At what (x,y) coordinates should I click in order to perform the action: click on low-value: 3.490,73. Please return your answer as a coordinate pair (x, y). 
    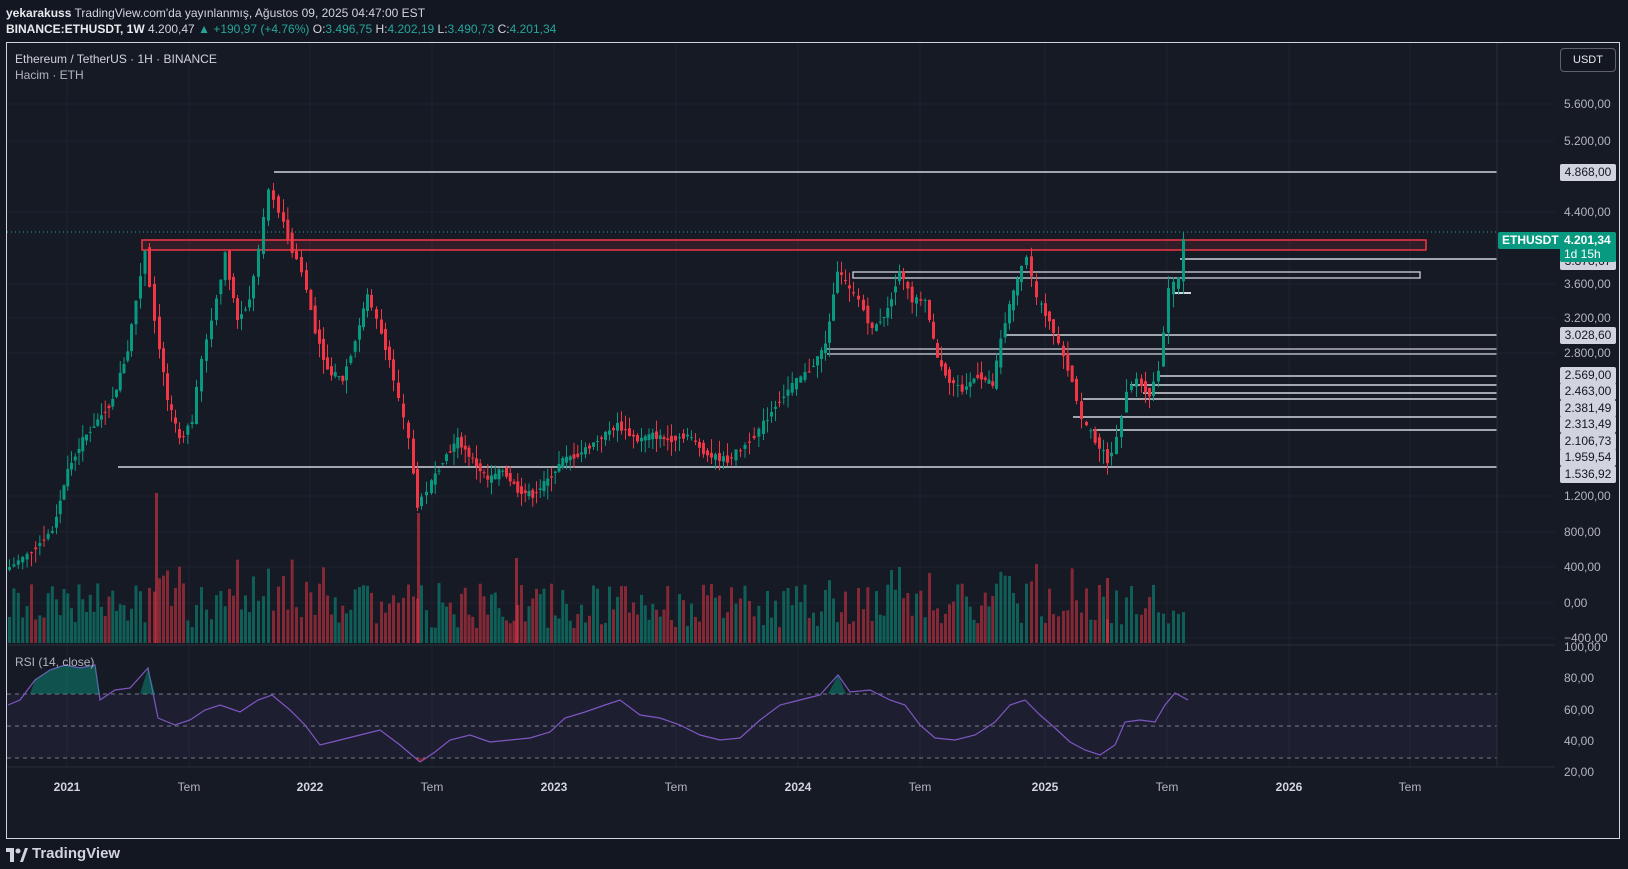
    Looking at the image, I should click on (471, 29).